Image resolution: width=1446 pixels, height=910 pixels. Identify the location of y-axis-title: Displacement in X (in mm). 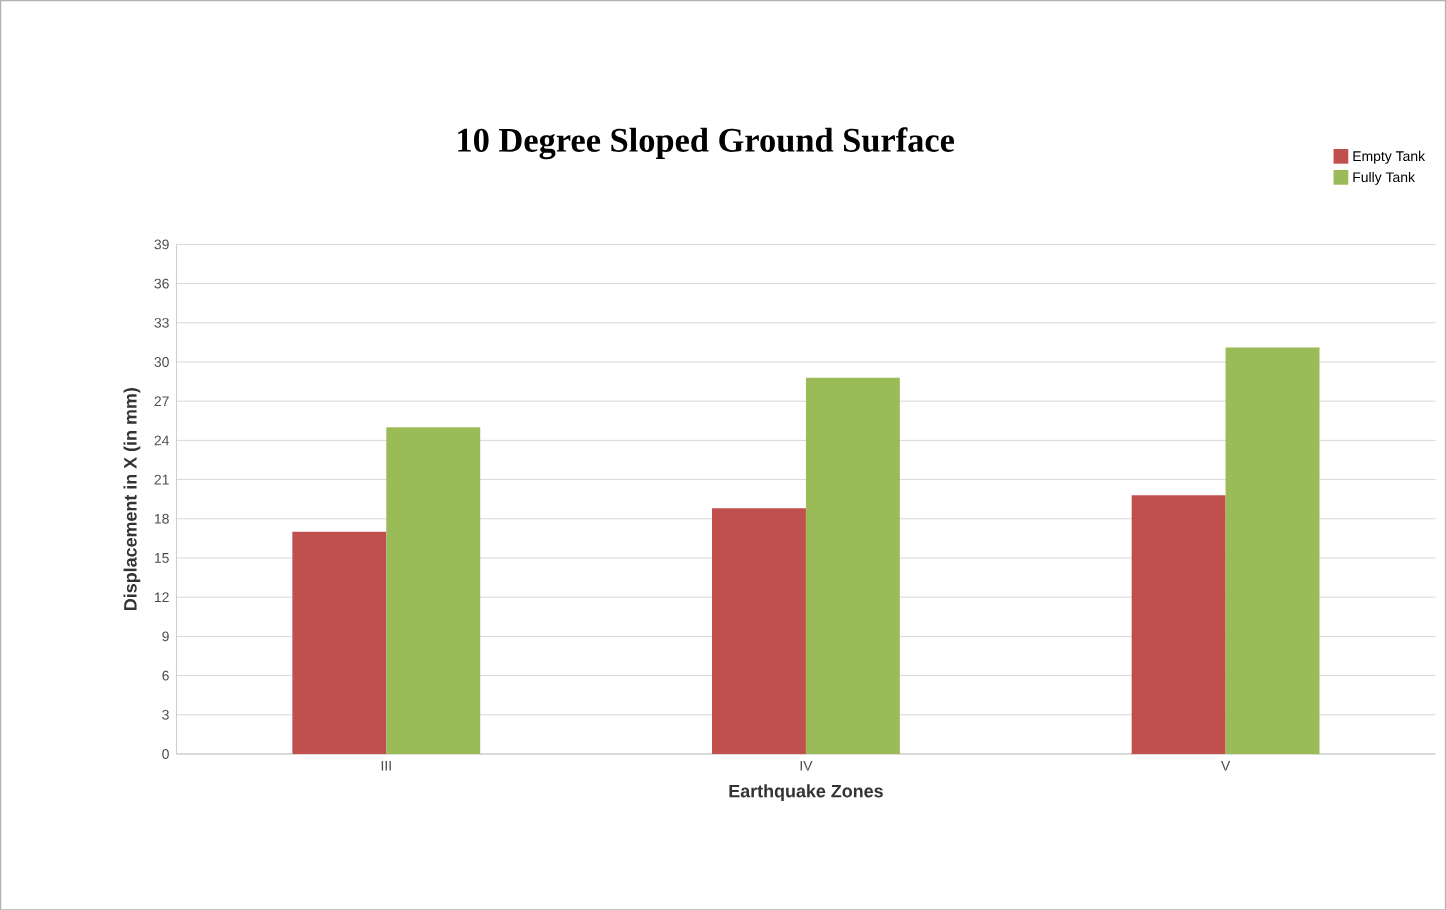
(132, 498).